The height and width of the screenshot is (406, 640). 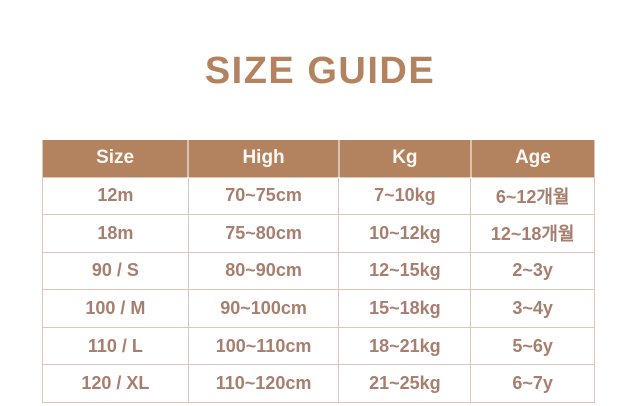 What do you see at coordinates (405, 346) in the screenshot?
I see `table-cell: 18~21kg` at bounding box center [405, 346].